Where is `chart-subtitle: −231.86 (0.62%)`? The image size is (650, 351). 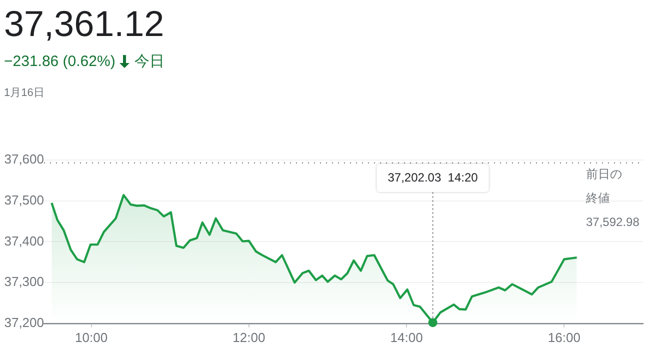
chart-subtitle: −231.86 (0.62%) is located at coordinates (60, 61).